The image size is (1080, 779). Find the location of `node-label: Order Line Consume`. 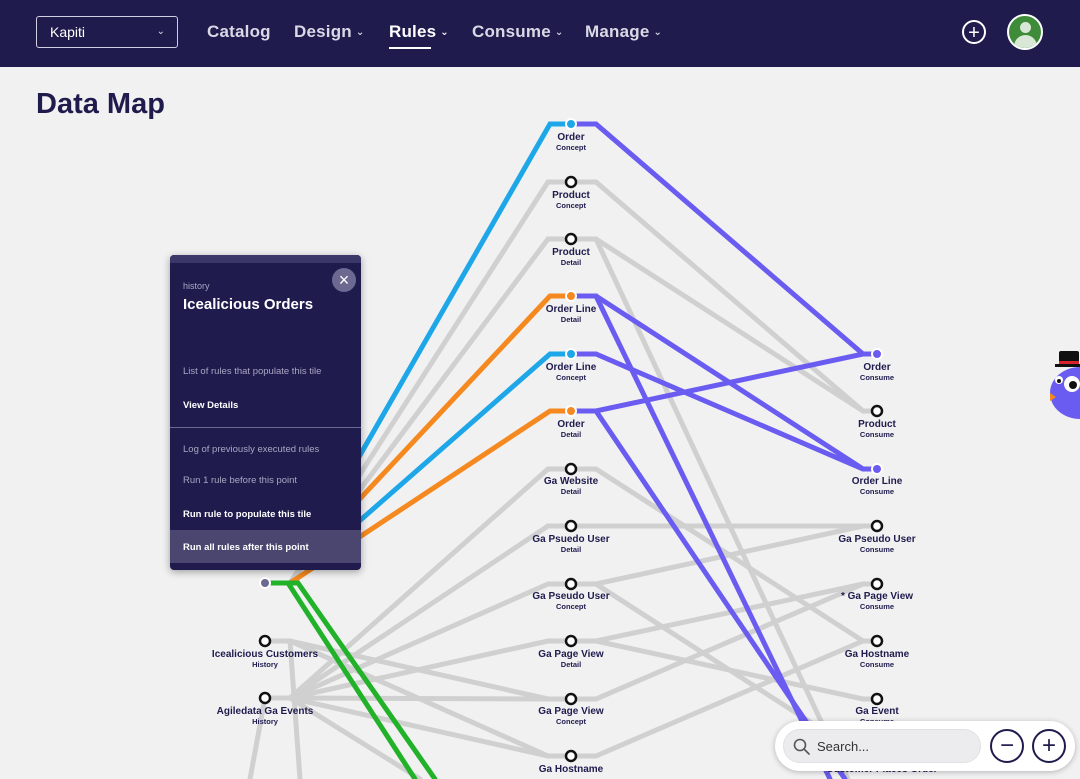

node-label: Order Line Consume is located at coordinates (877, 486).